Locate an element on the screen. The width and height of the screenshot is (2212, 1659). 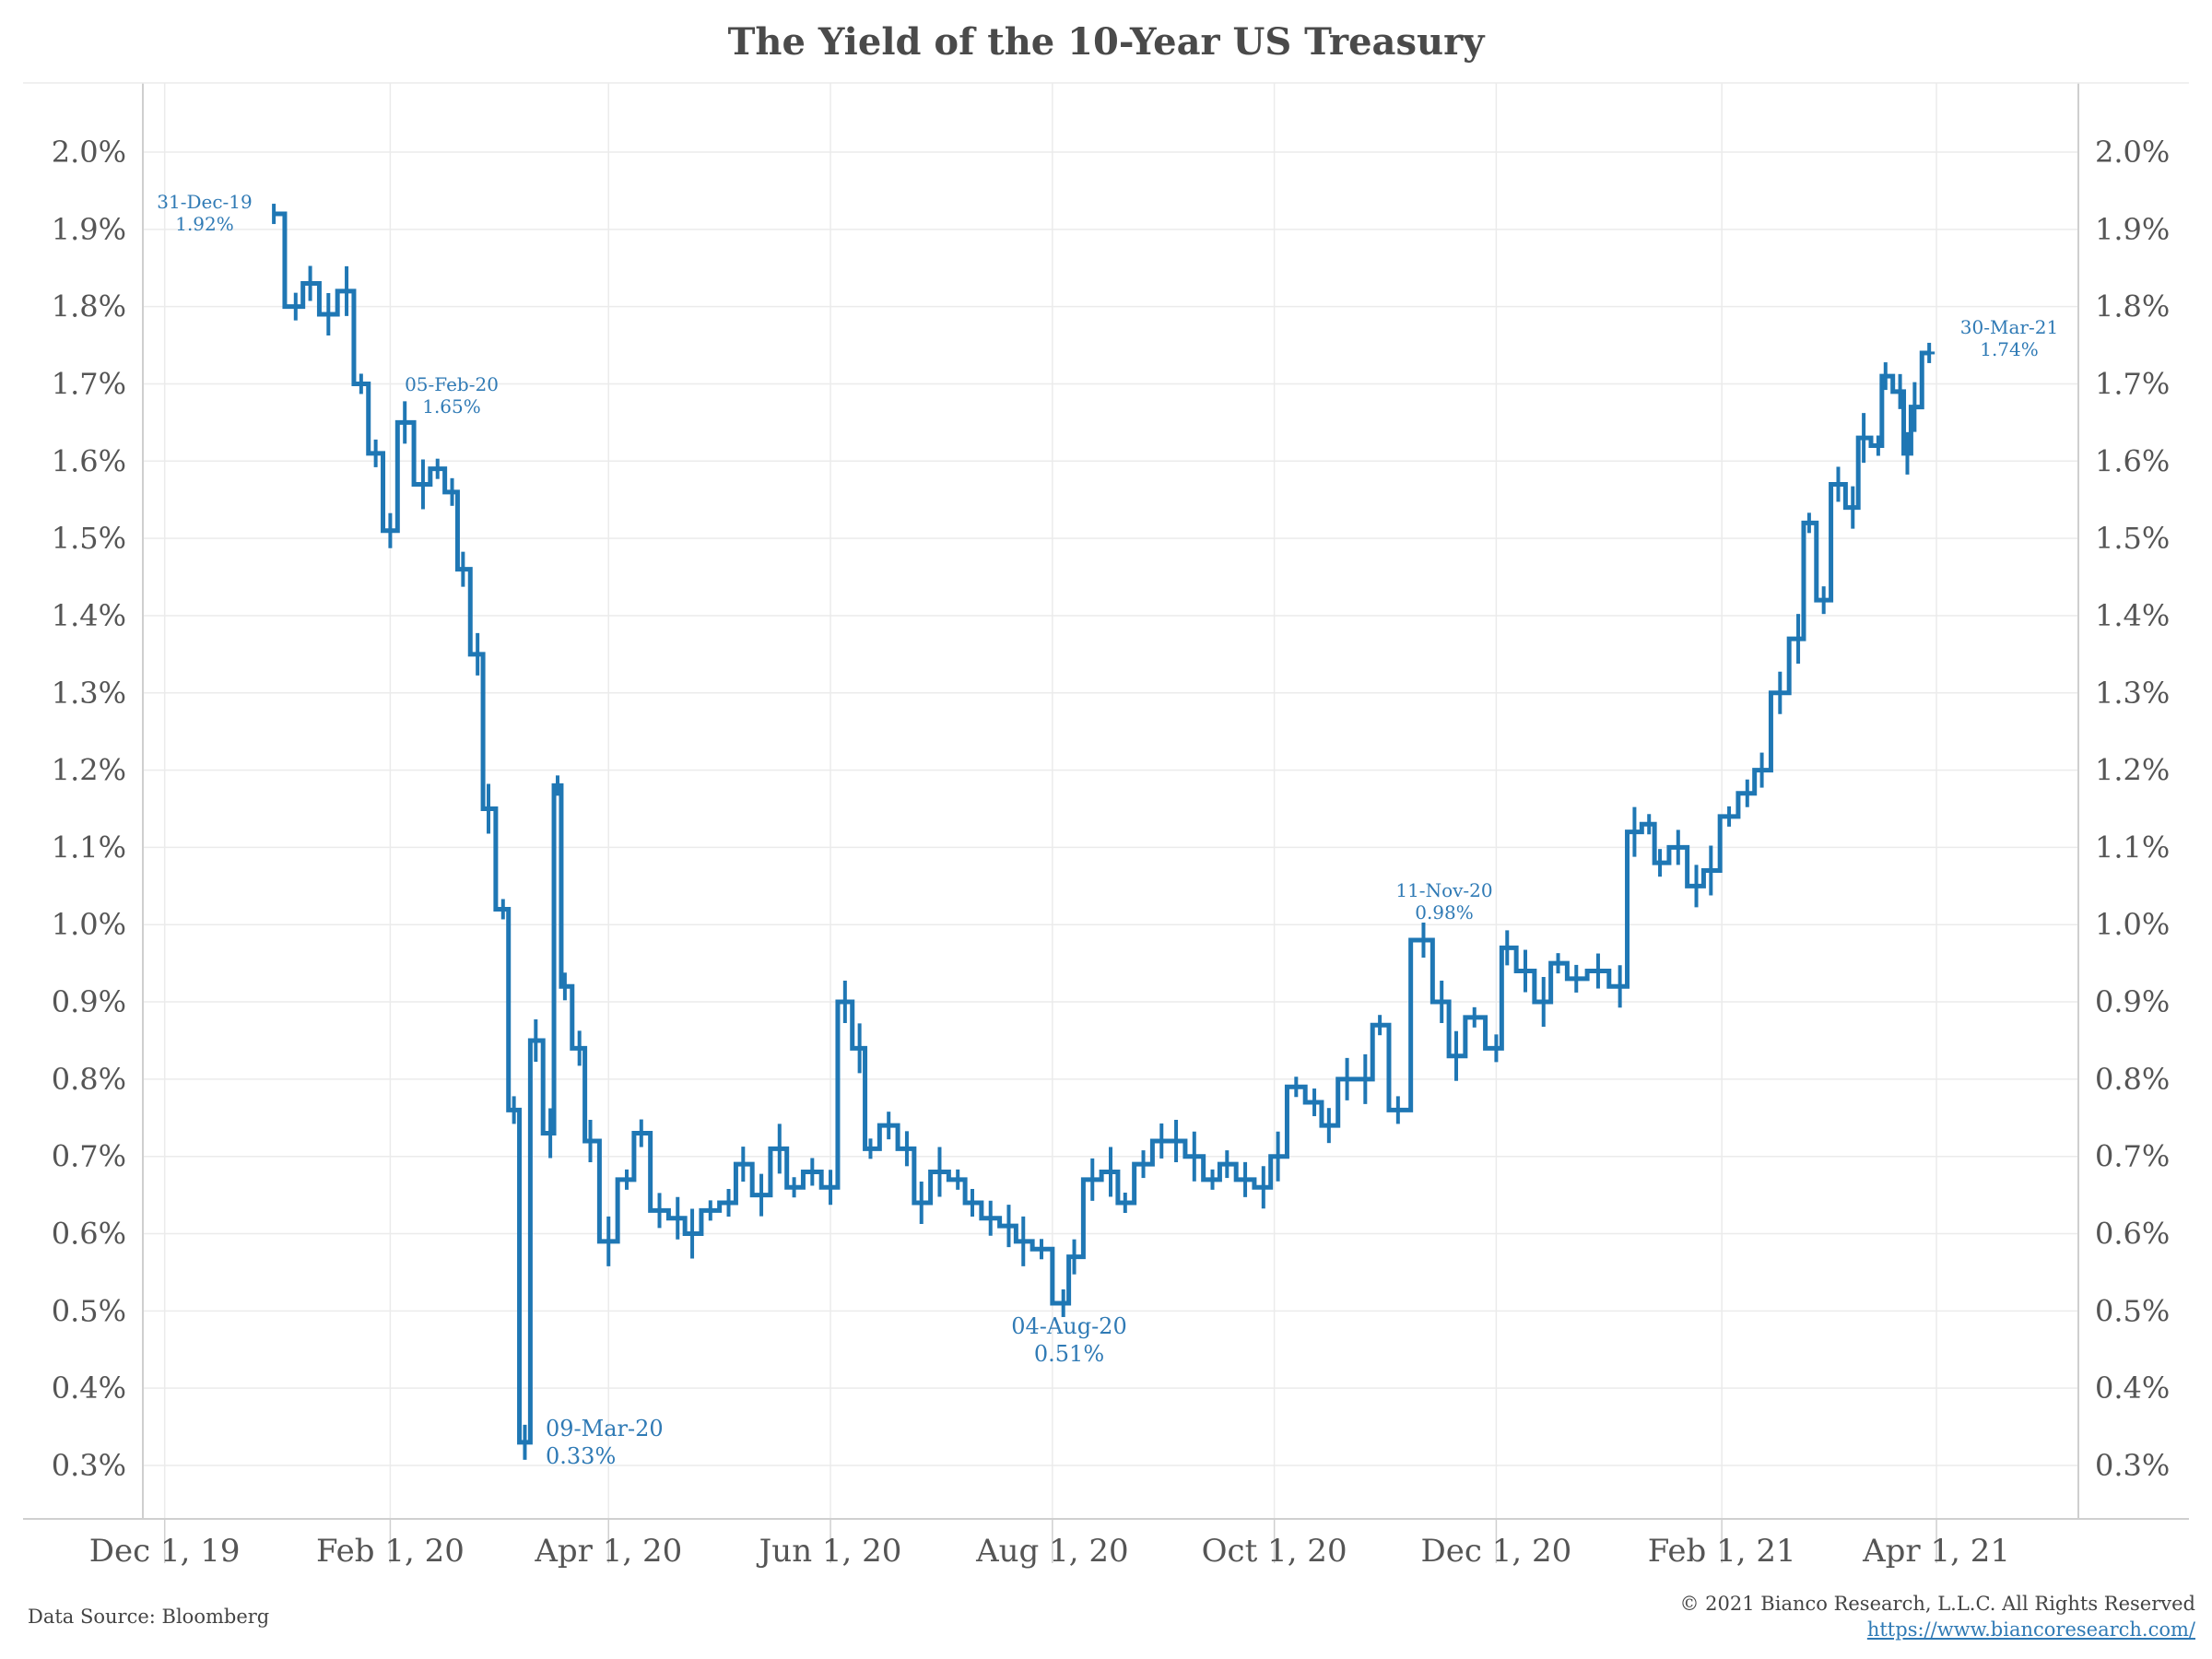
annotation-value: 1.74% is located at coordinates (2009, 349).